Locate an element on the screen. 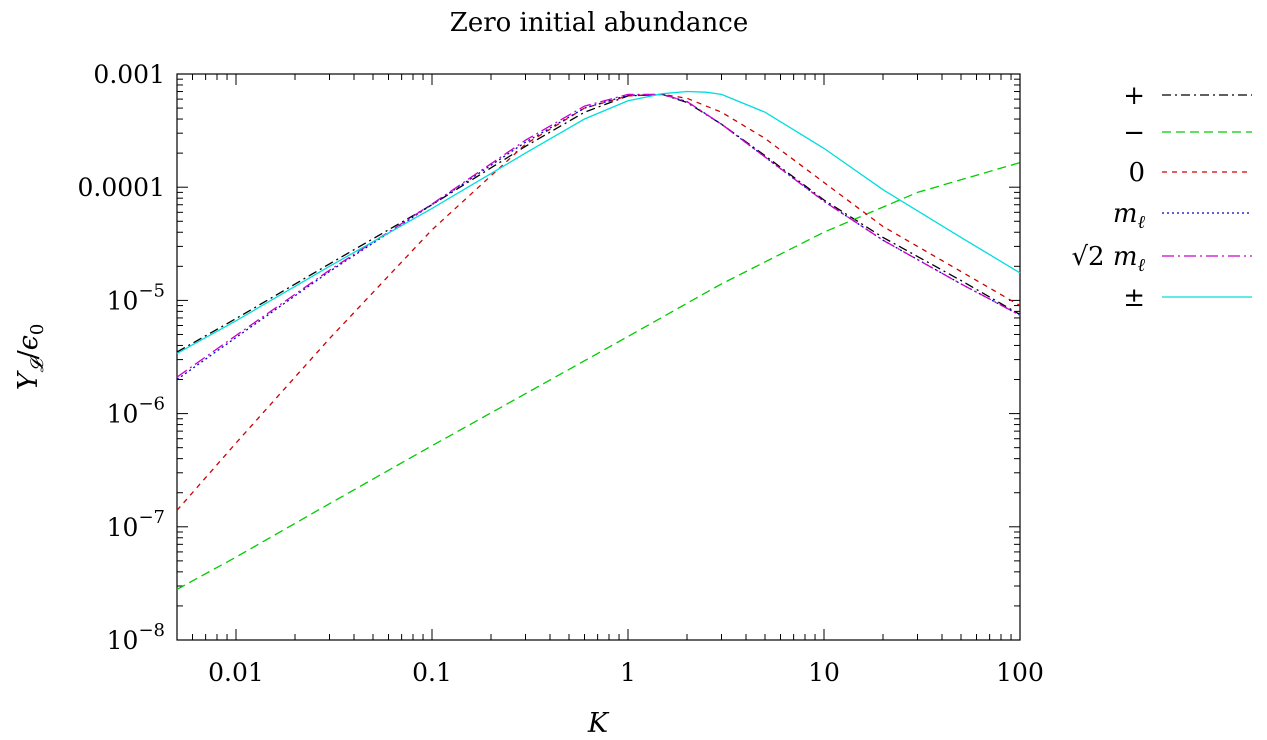 The width and height of the screenshot is (1267, 740). legend-label-2: 0 is located at coordinates (1136, 173).